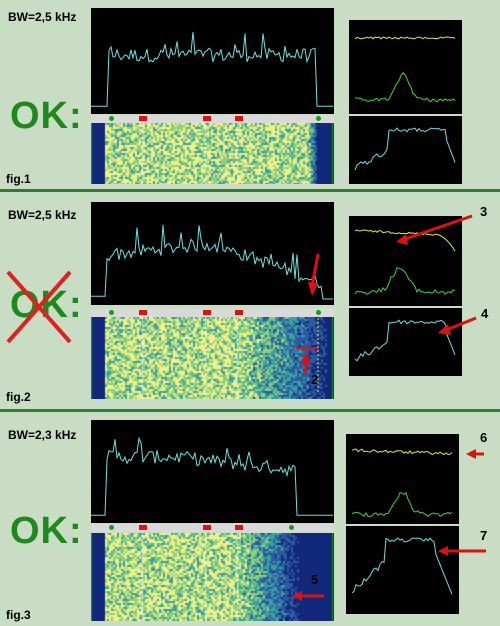  Describe the element at coordinates (18, 615) in the screenshot. I see `figure-label: fig.3` at that location.